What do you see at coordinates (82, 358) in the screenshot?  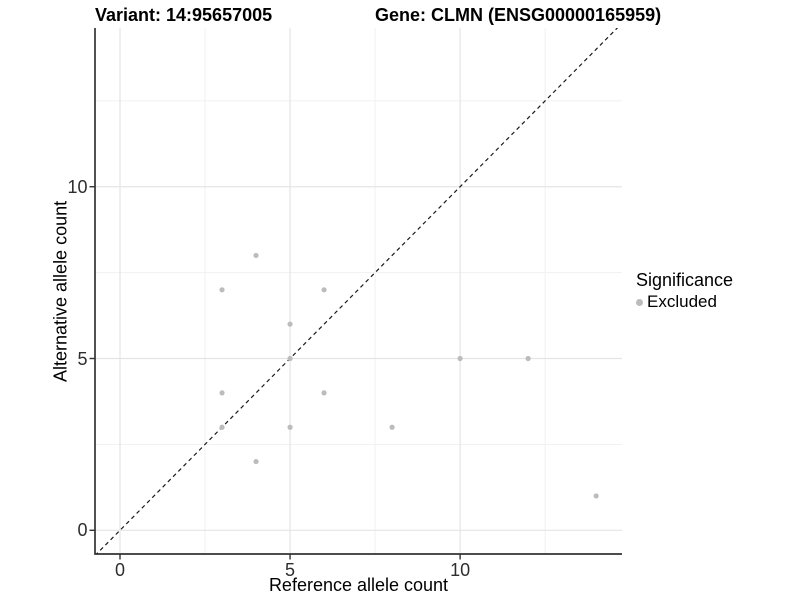 I see `y-tick-label: 5` at bounding box center [82, 358].